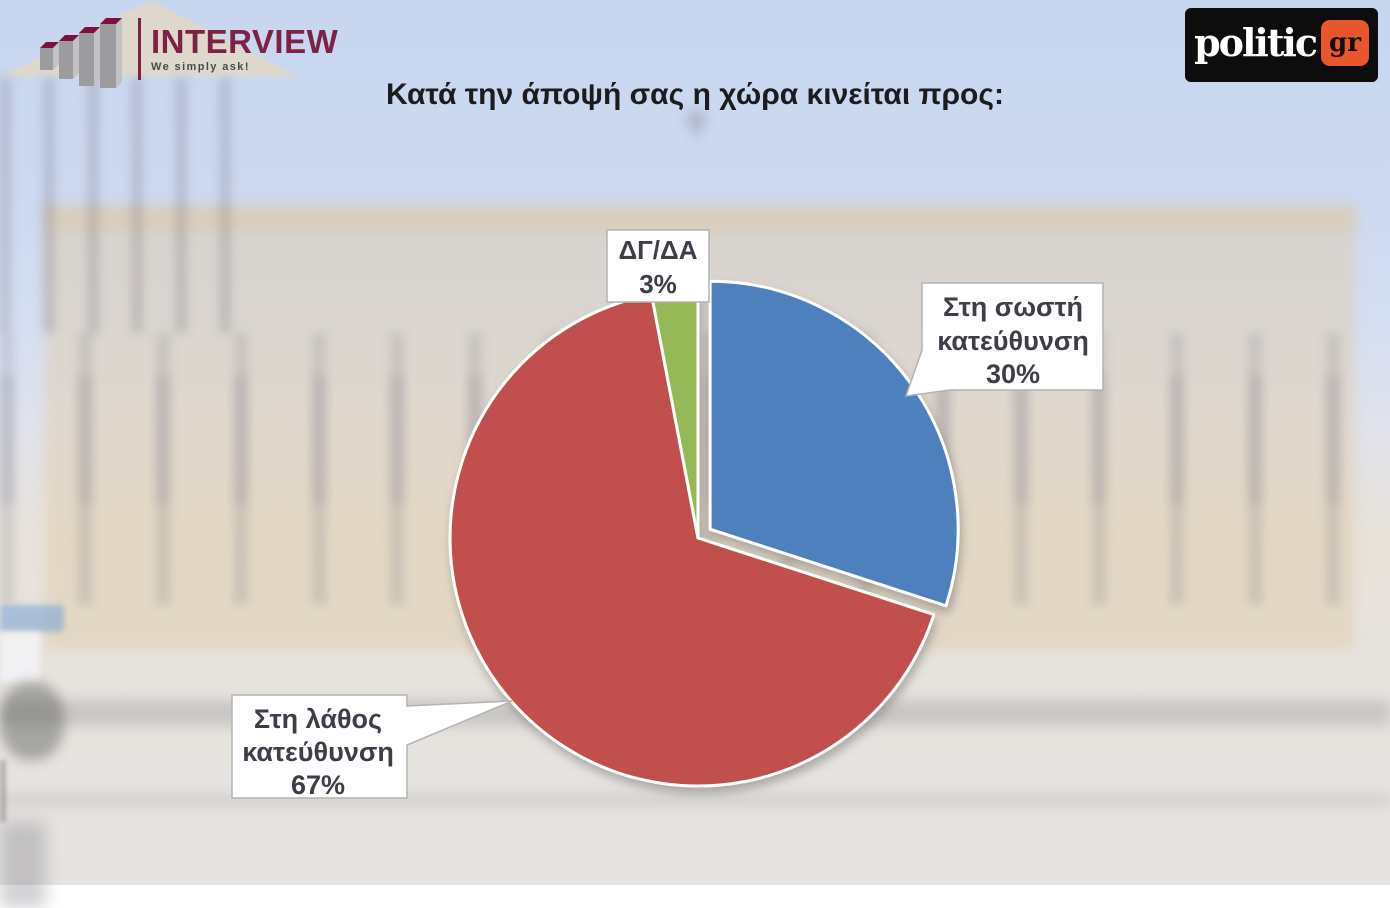 The width and height of the screenshot is (1390, 908). I want to click on callout-dk-na: ΔΓ/ΔΑ 3%, so click(658, 266).